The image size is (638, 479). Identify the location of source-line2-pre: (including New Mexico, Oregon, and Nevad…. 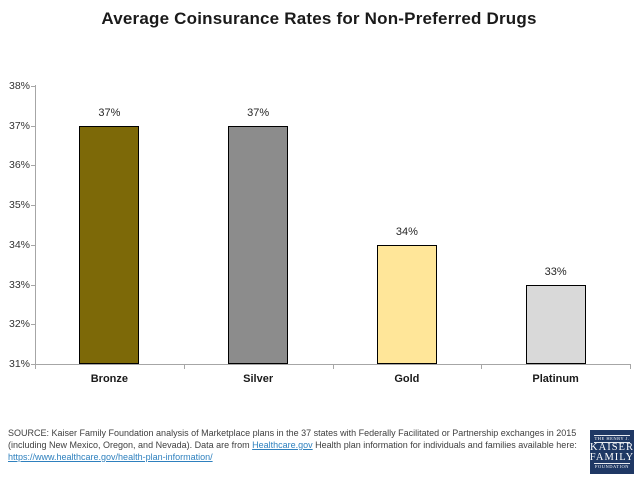
(130, 445).